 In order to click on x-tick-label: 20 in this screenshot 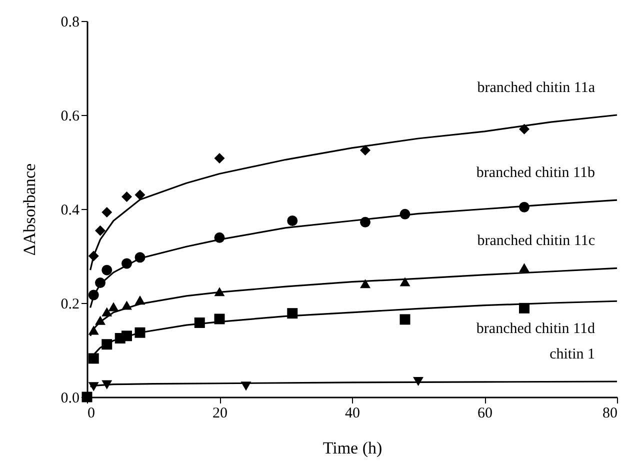, I will do `click(220, 414)`.